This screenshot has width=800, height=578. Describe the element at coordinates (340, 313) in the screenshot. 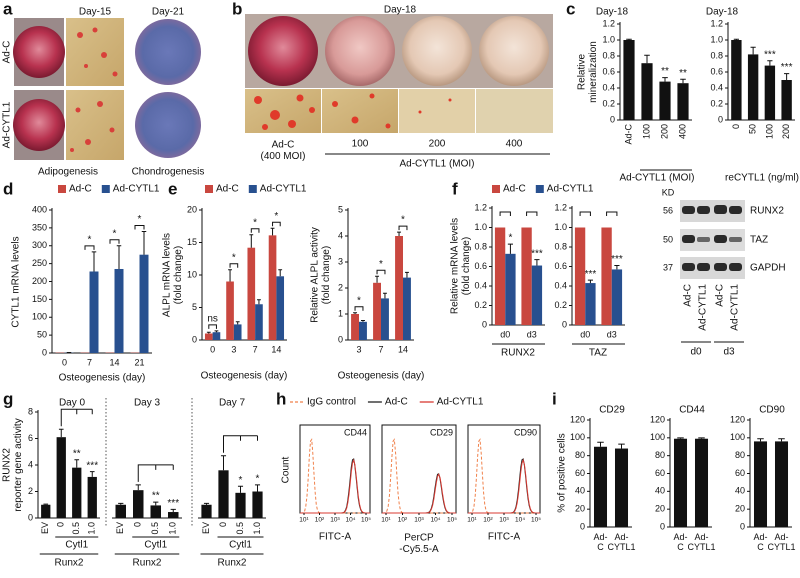

I see `y-tick-label: 1` at that location.